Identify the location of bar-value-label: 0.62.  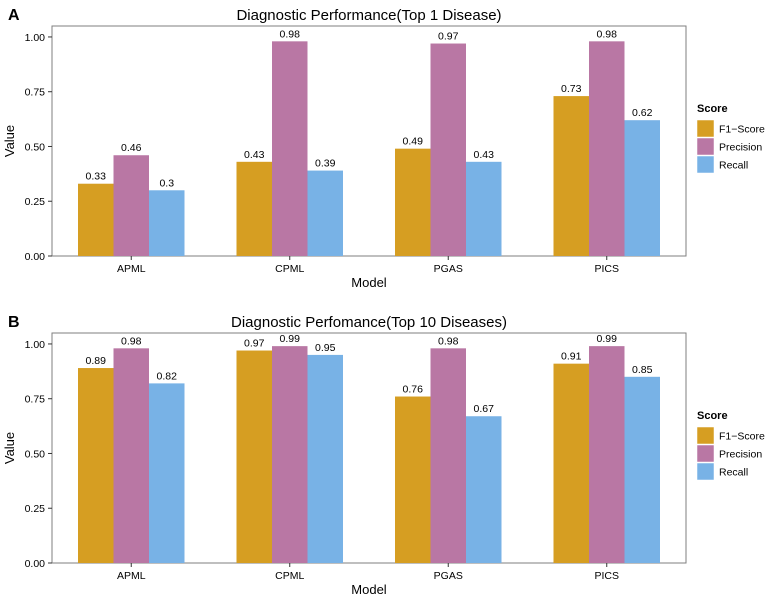
(642, 113).